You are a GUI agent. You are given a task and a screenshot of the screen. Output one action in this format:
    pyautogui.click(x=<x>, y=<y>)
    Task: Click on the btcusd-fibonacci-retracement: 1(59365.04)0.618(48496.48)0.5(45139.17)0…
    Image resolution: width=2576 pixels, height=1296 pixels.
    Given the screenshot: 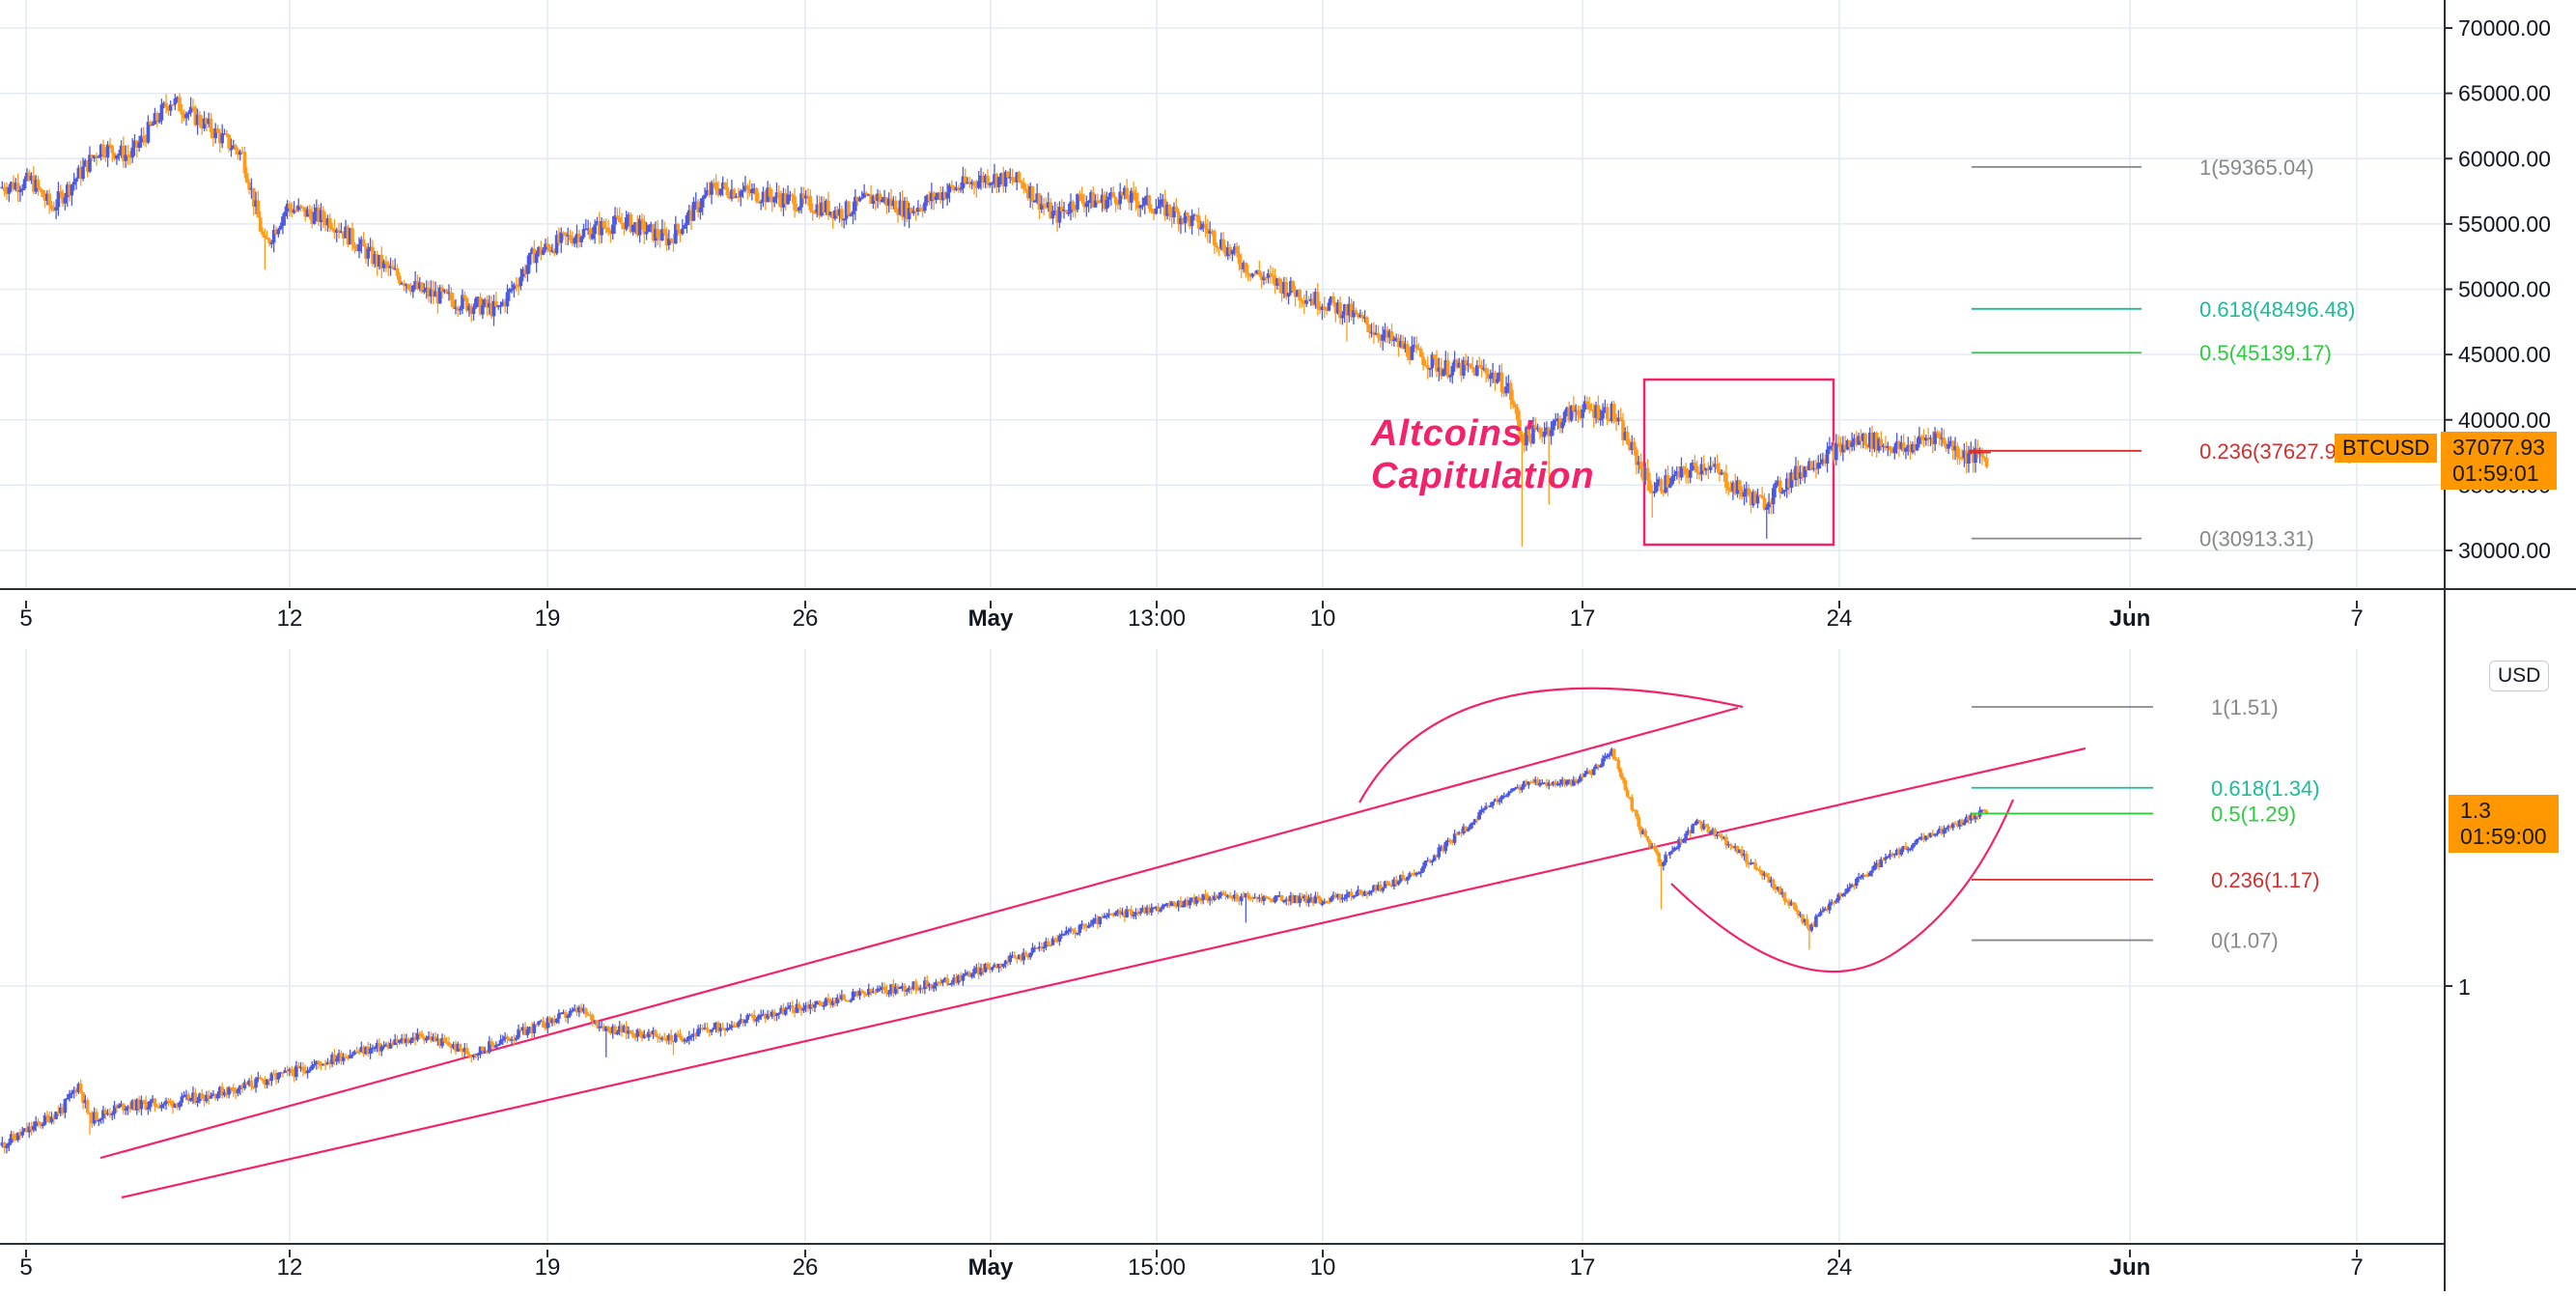 What is the action you would take?
    pyautogui.click(x=2163, y=353)
    